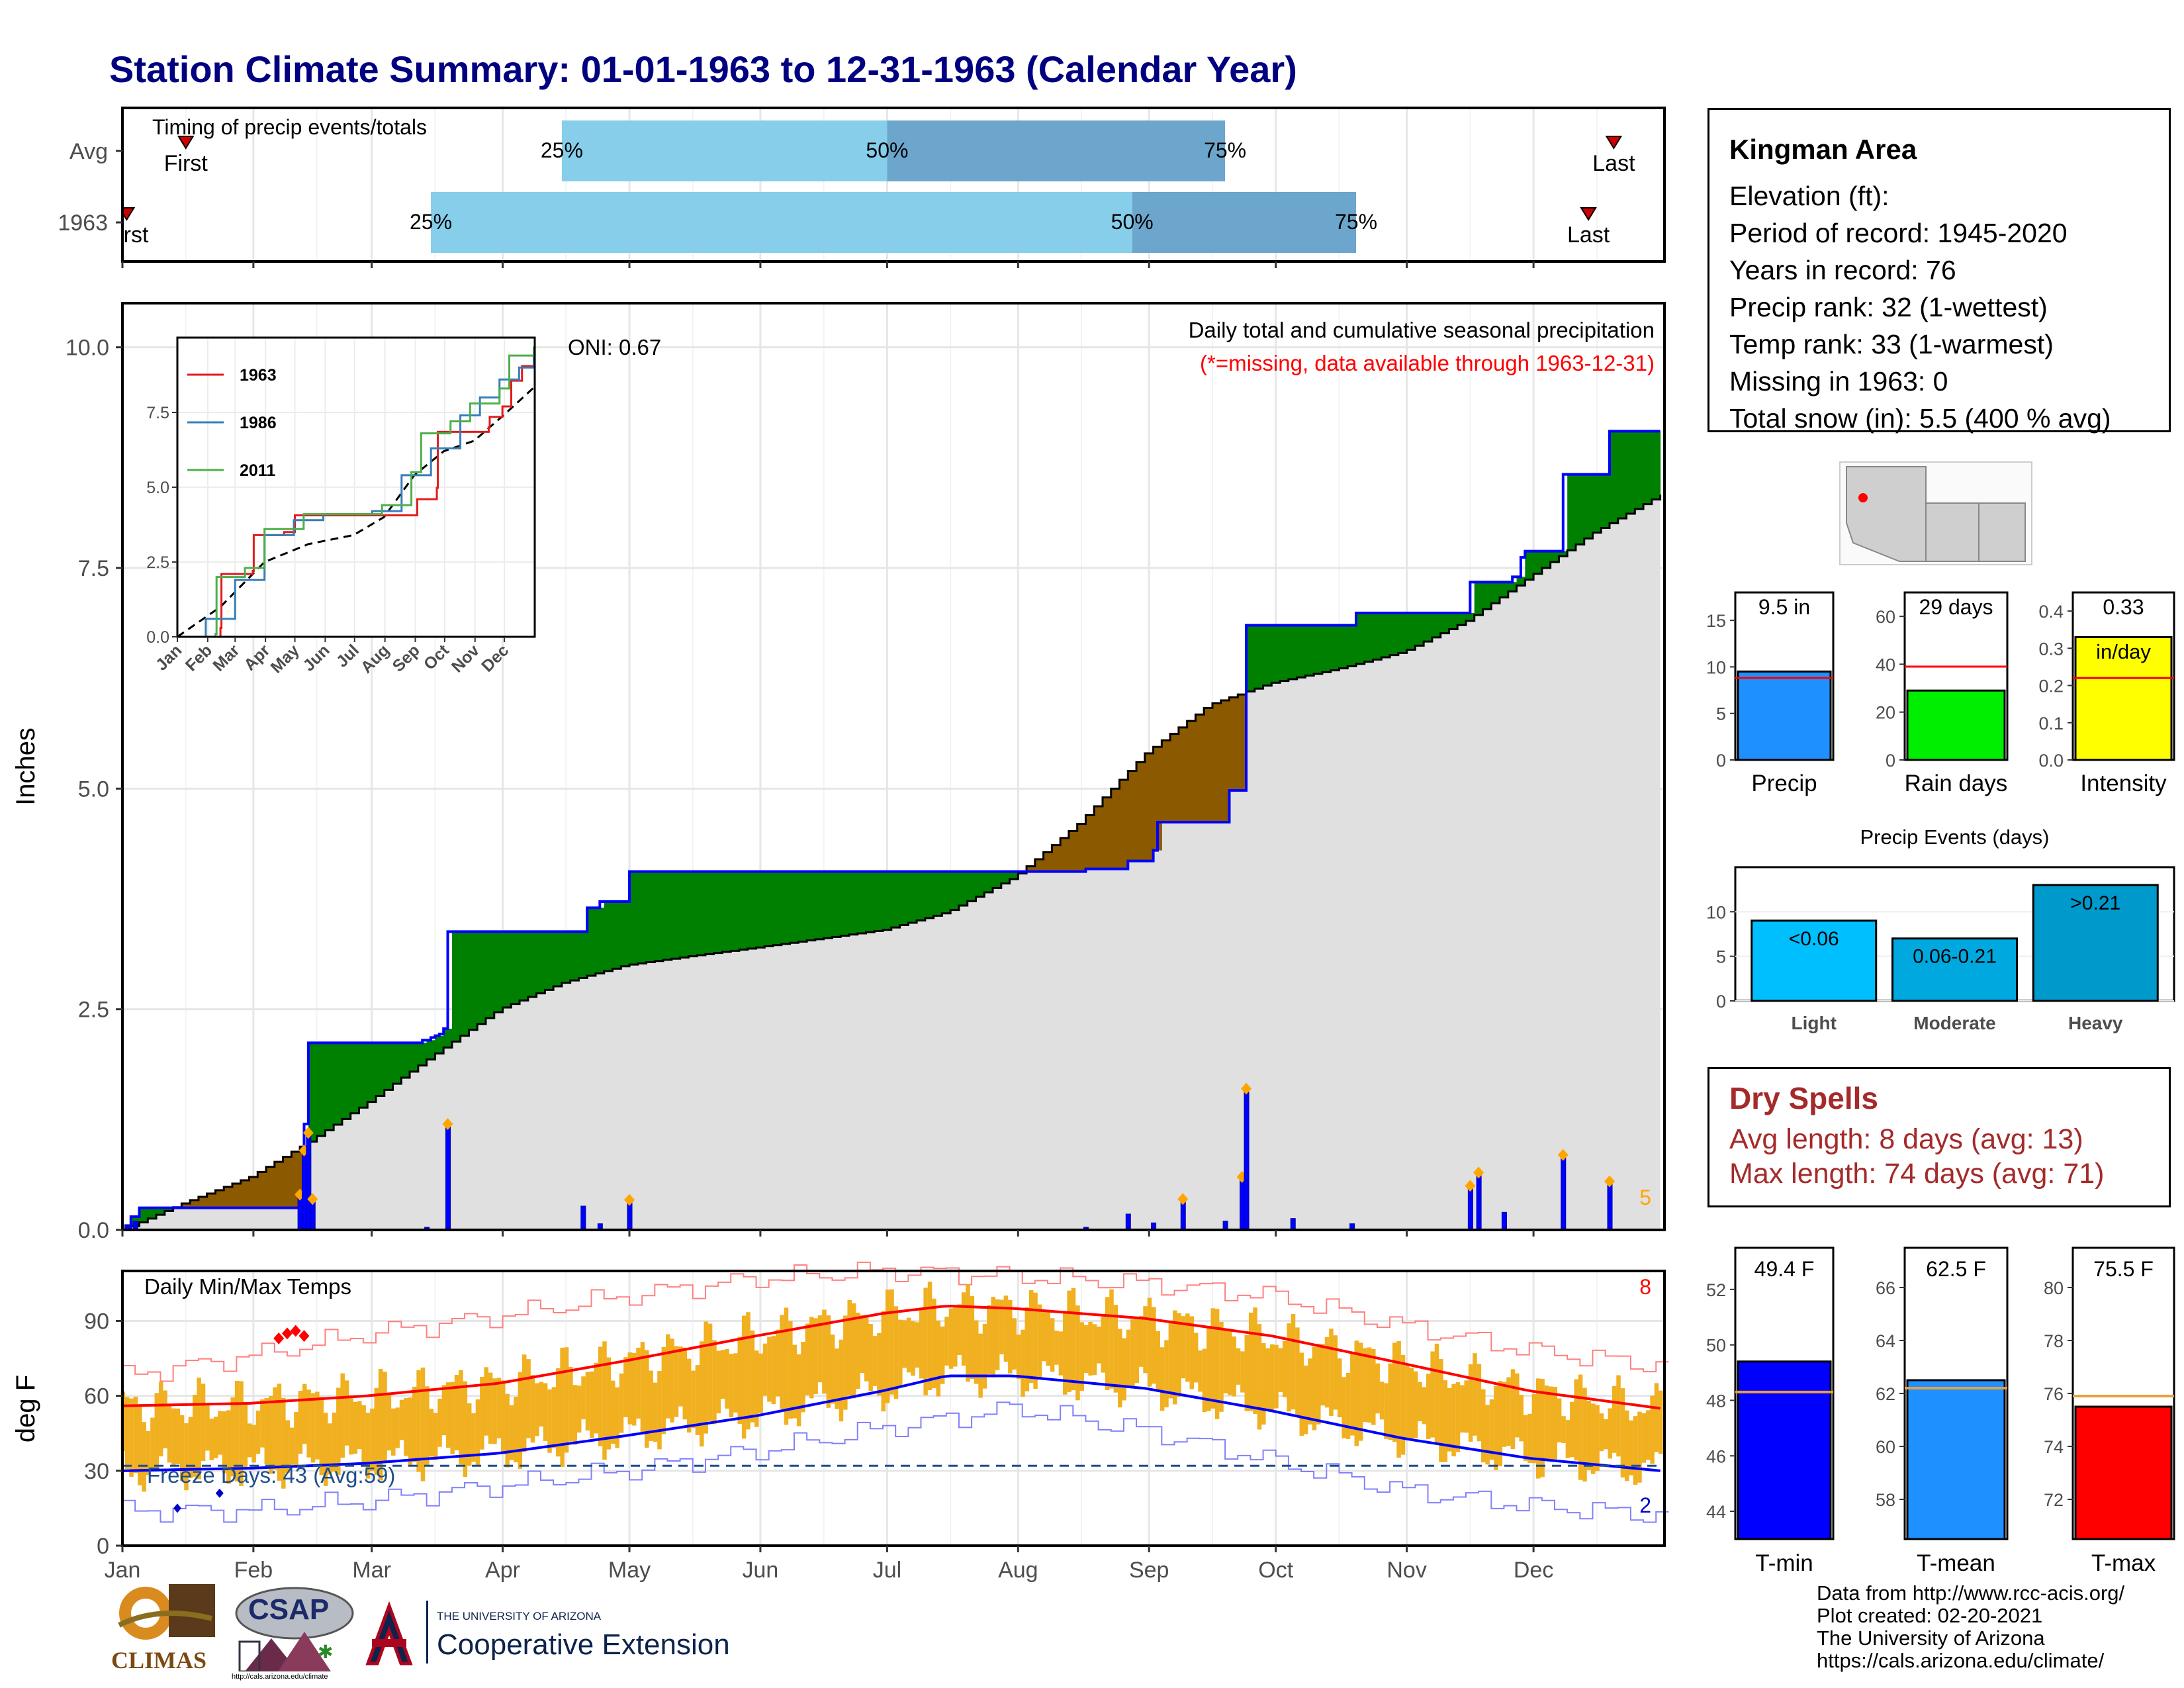 This screenshot has width=2184, height=1688. I want to click on events-y-tick-label: 5, so click(1721, 957).